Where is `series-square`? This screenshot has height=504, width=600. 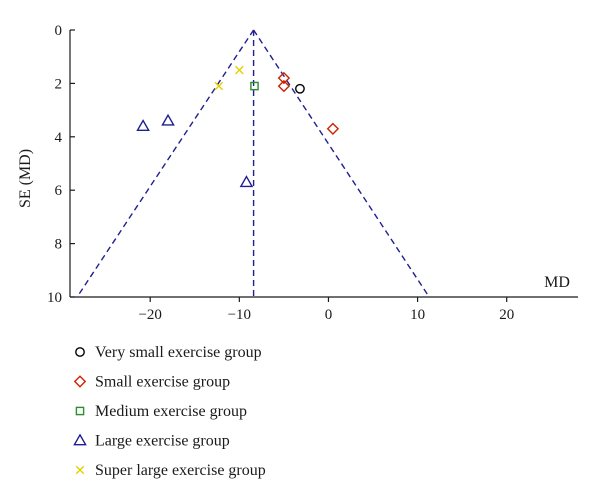
series-square is located at coordinates (254, 86).